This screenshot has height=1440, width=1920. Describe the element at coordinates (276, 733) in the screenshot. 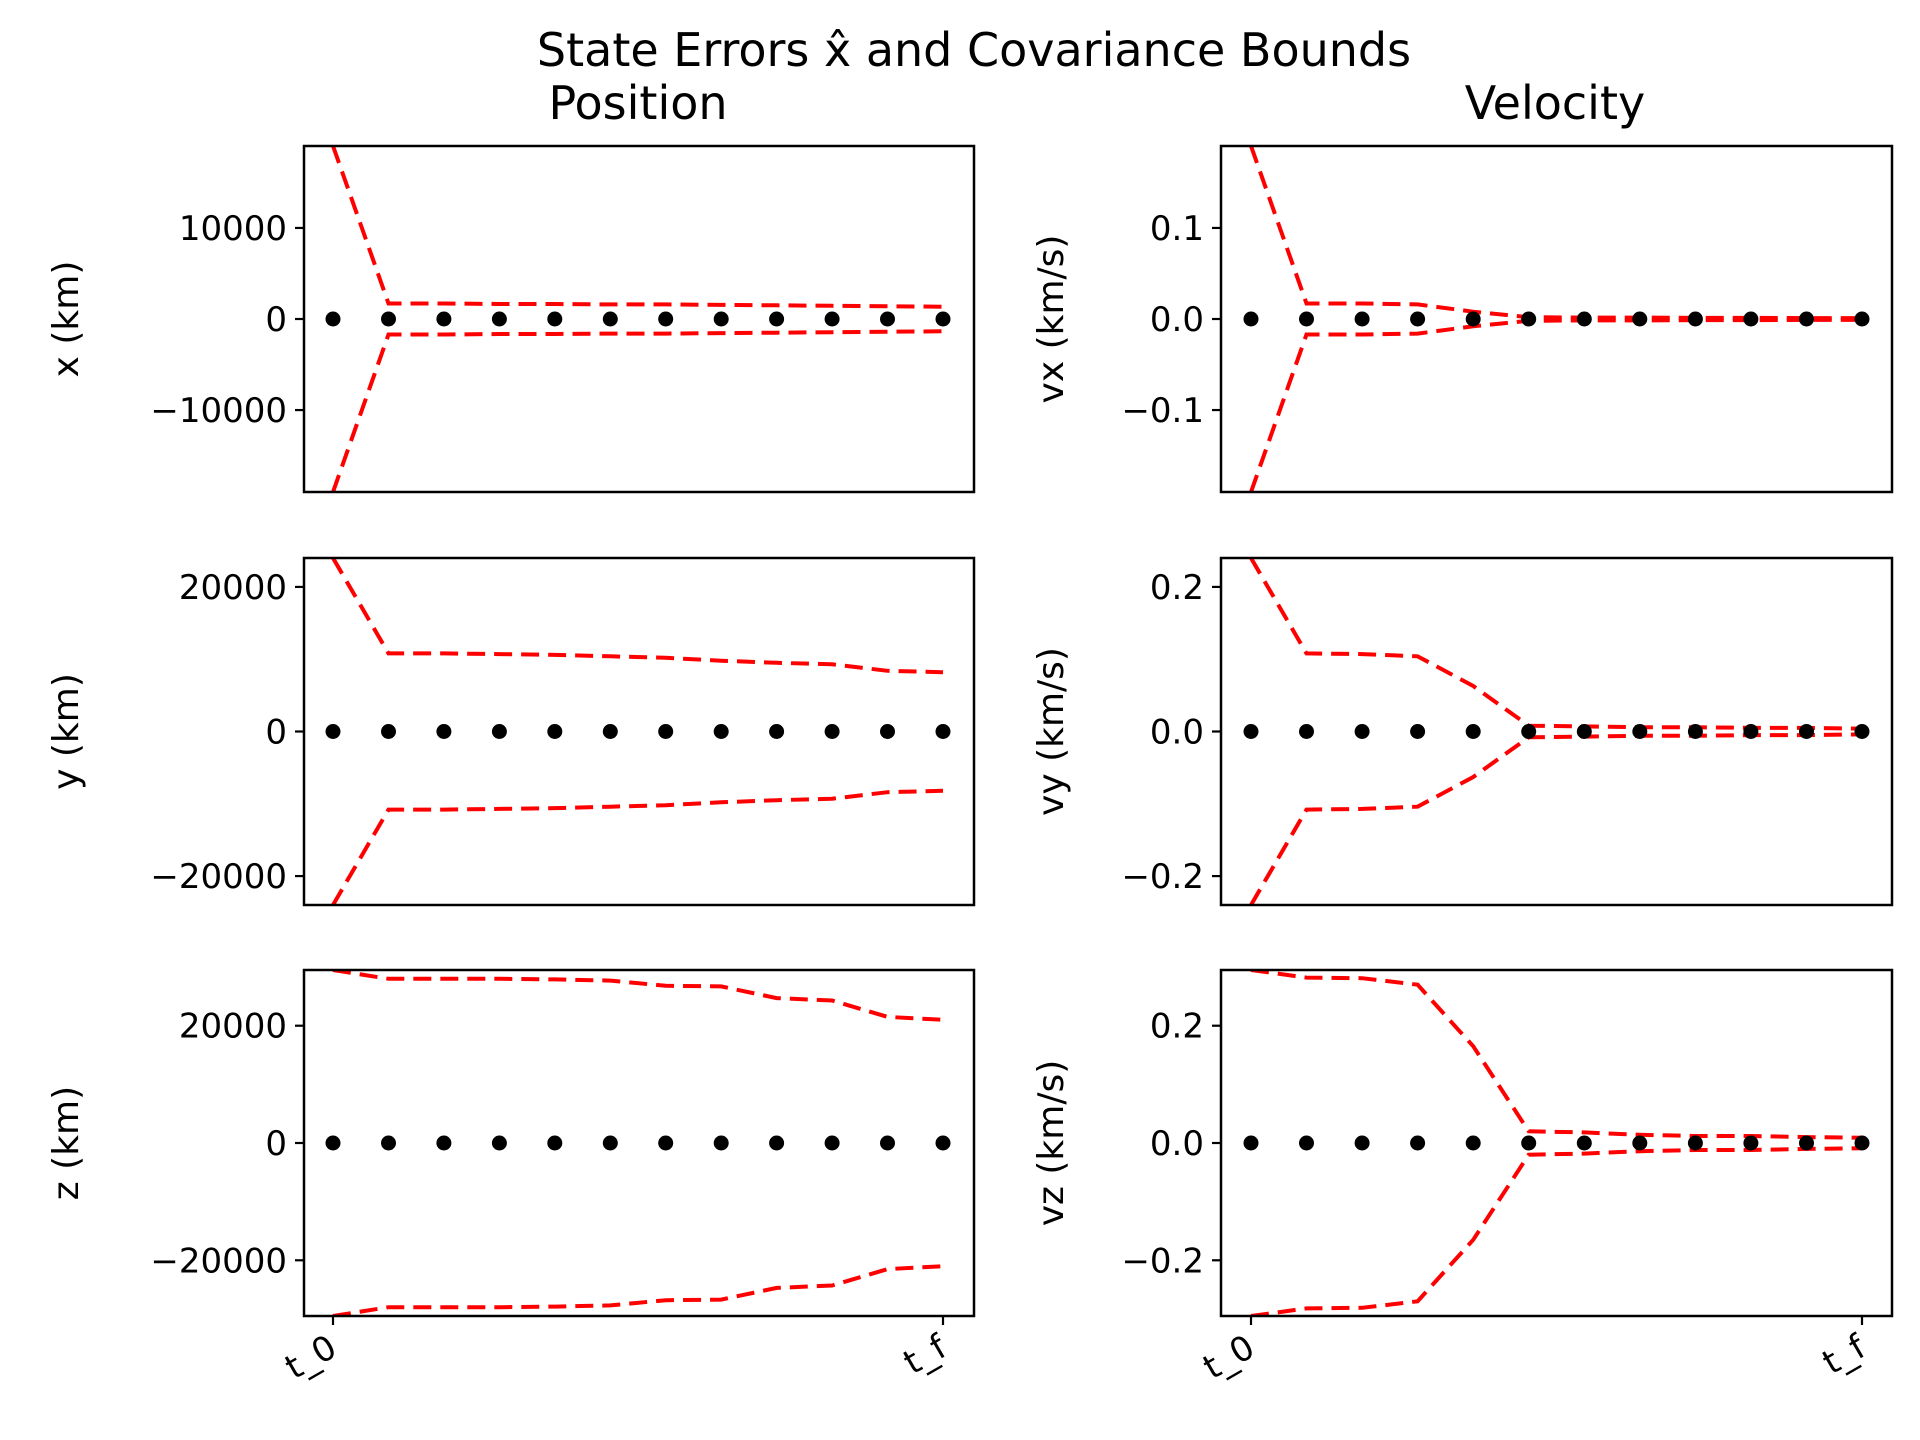

I see `ytick-label-y-1: 0` at that location.